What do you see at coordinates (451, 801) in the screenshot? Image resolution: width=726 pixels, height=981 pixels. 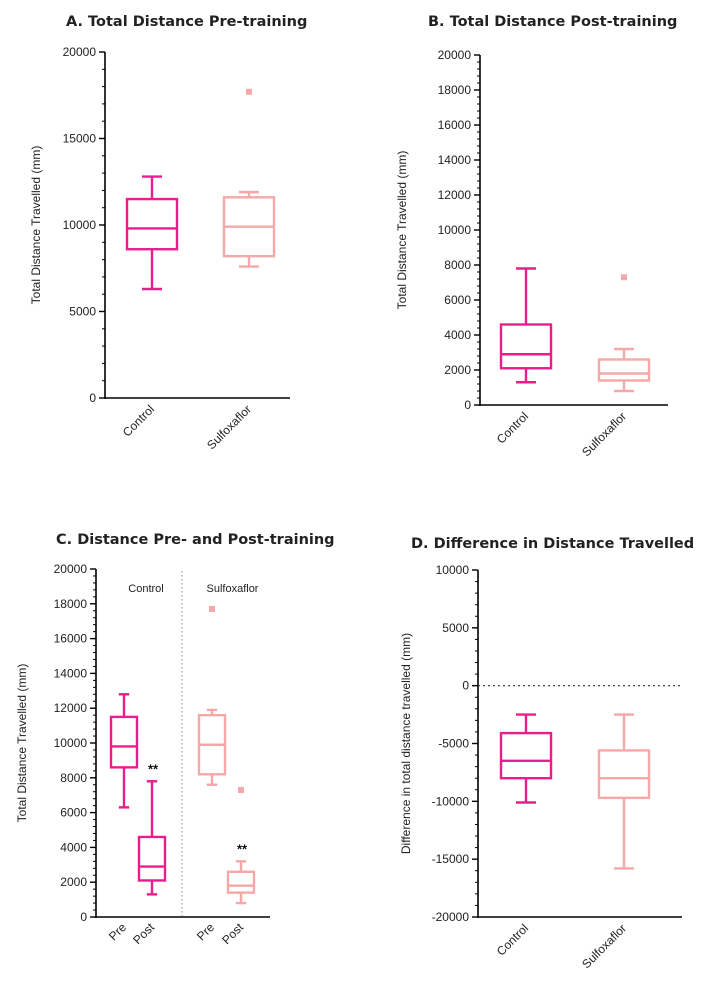 I see `panel-d-y-tick-label: -10000` at bounding box center [451, 801].